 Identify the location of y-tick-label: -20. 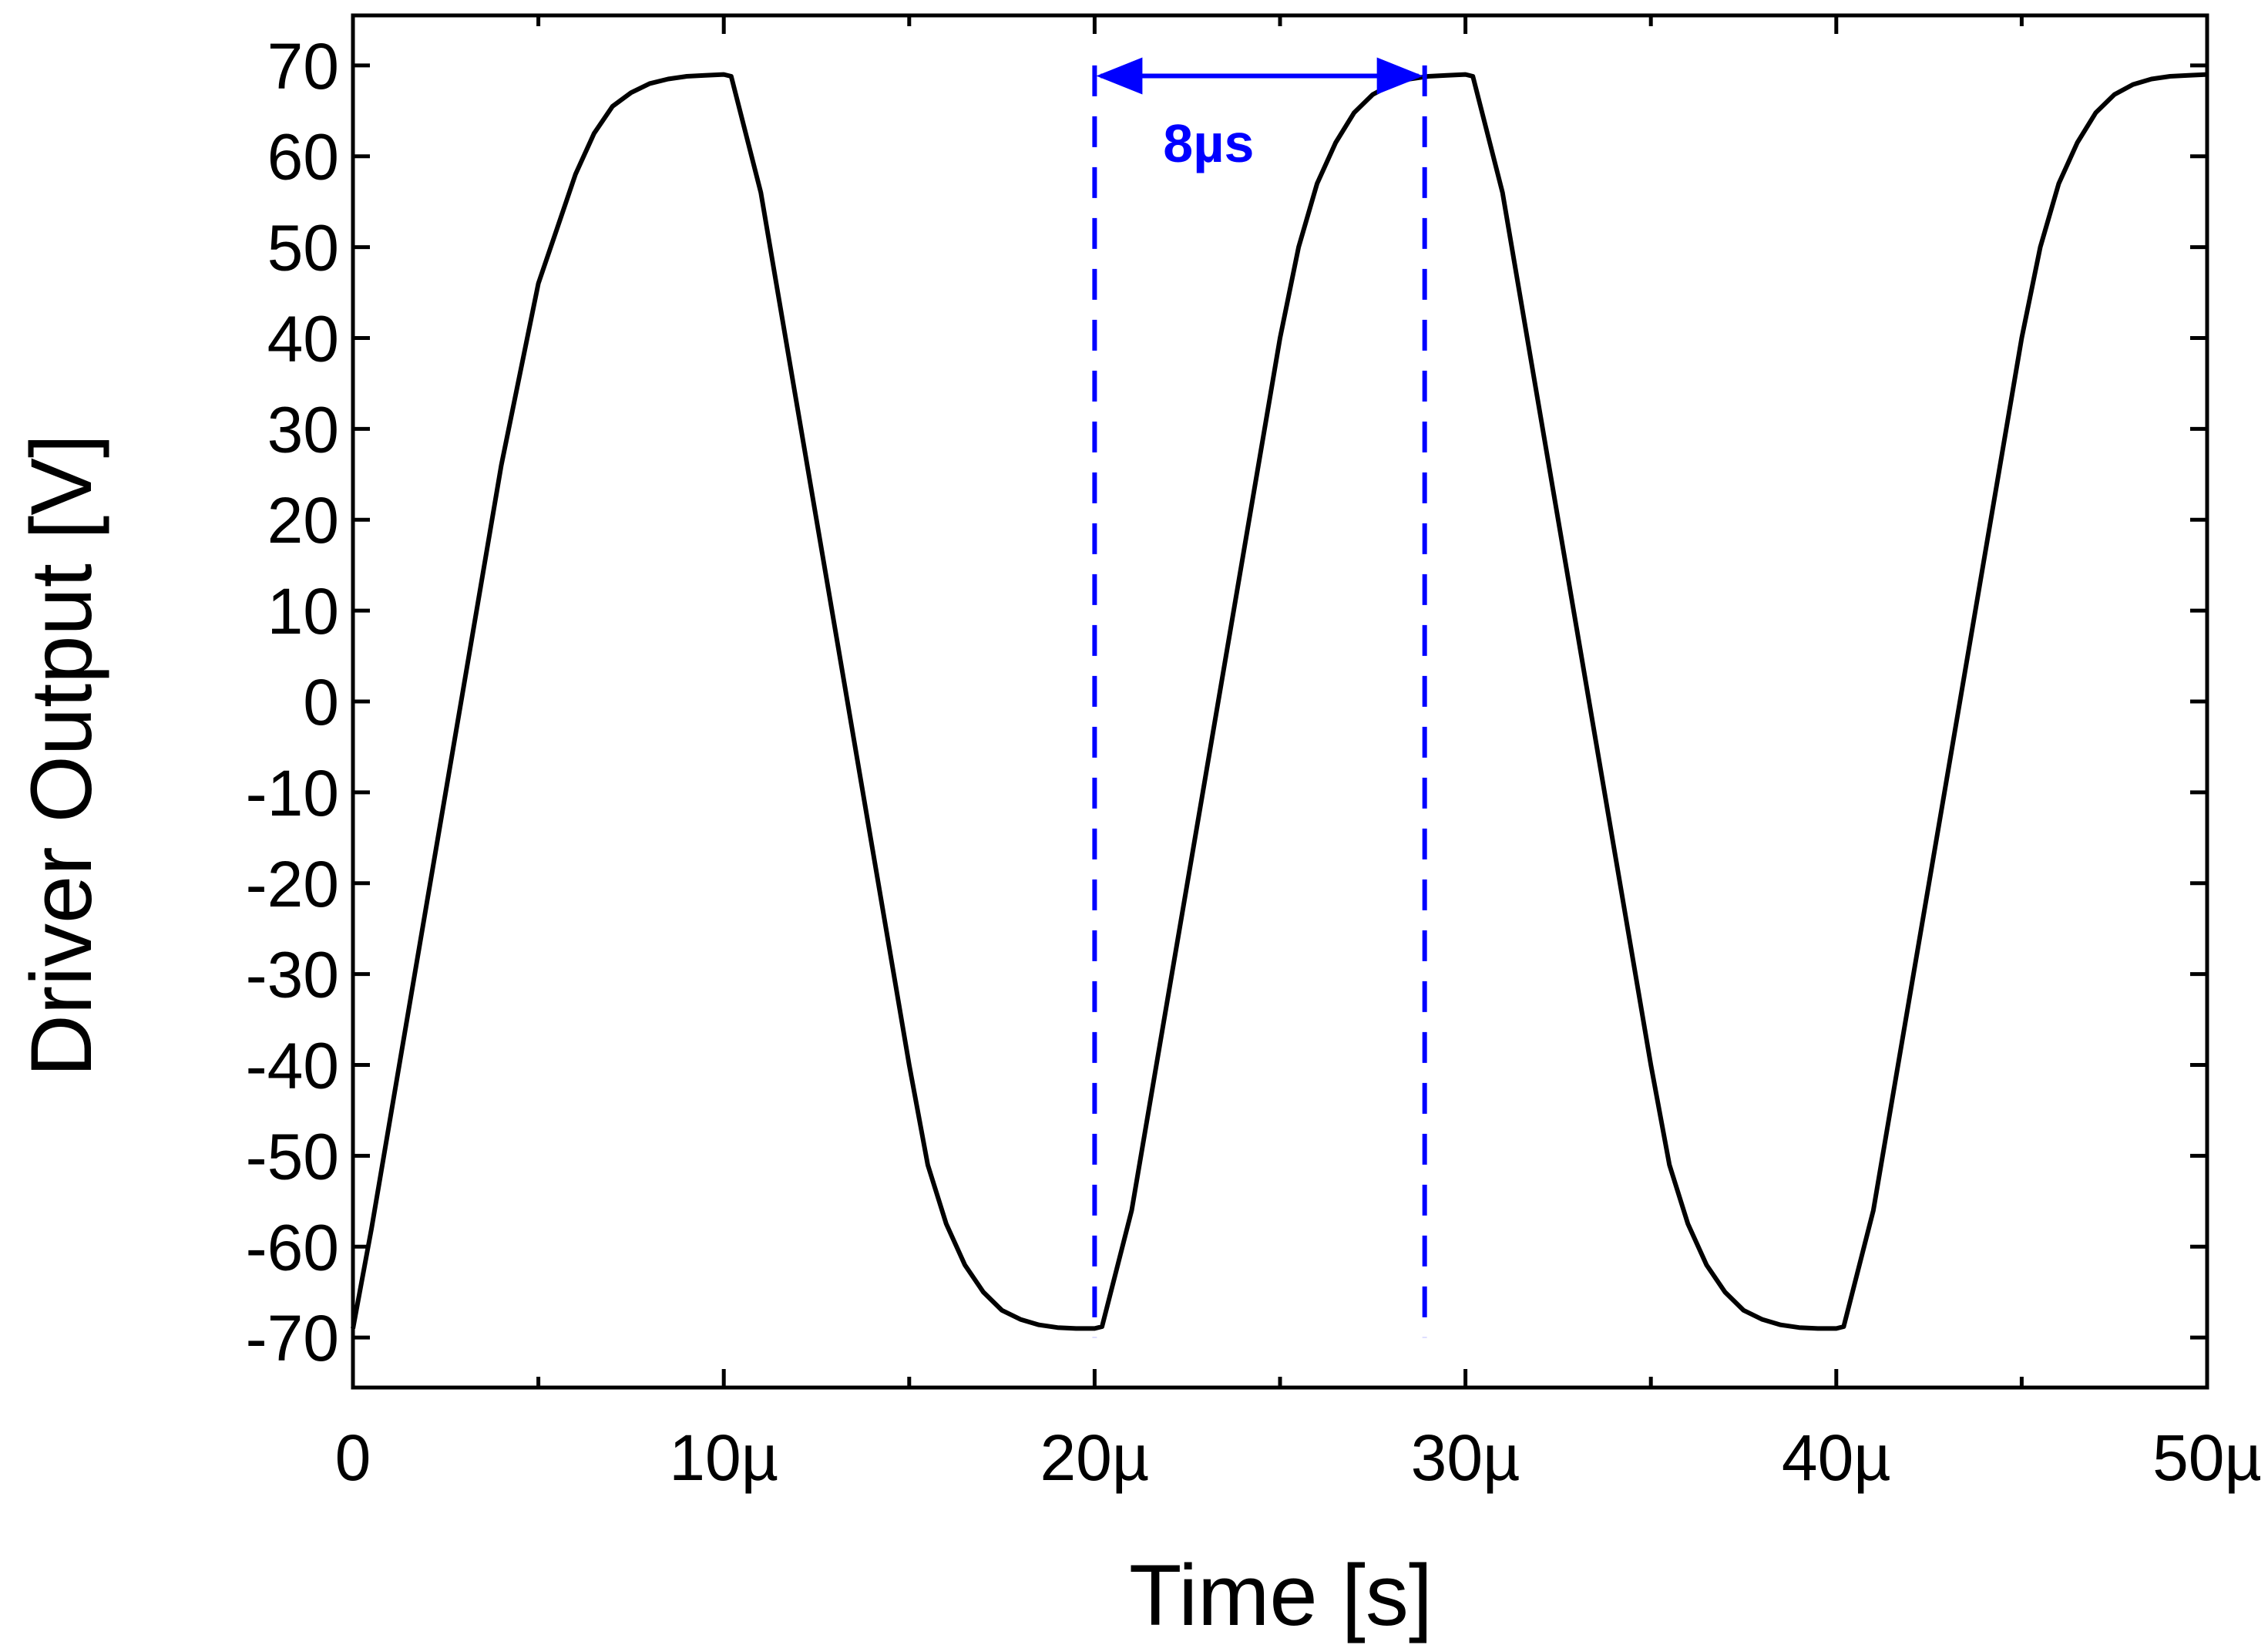
(293, 884).